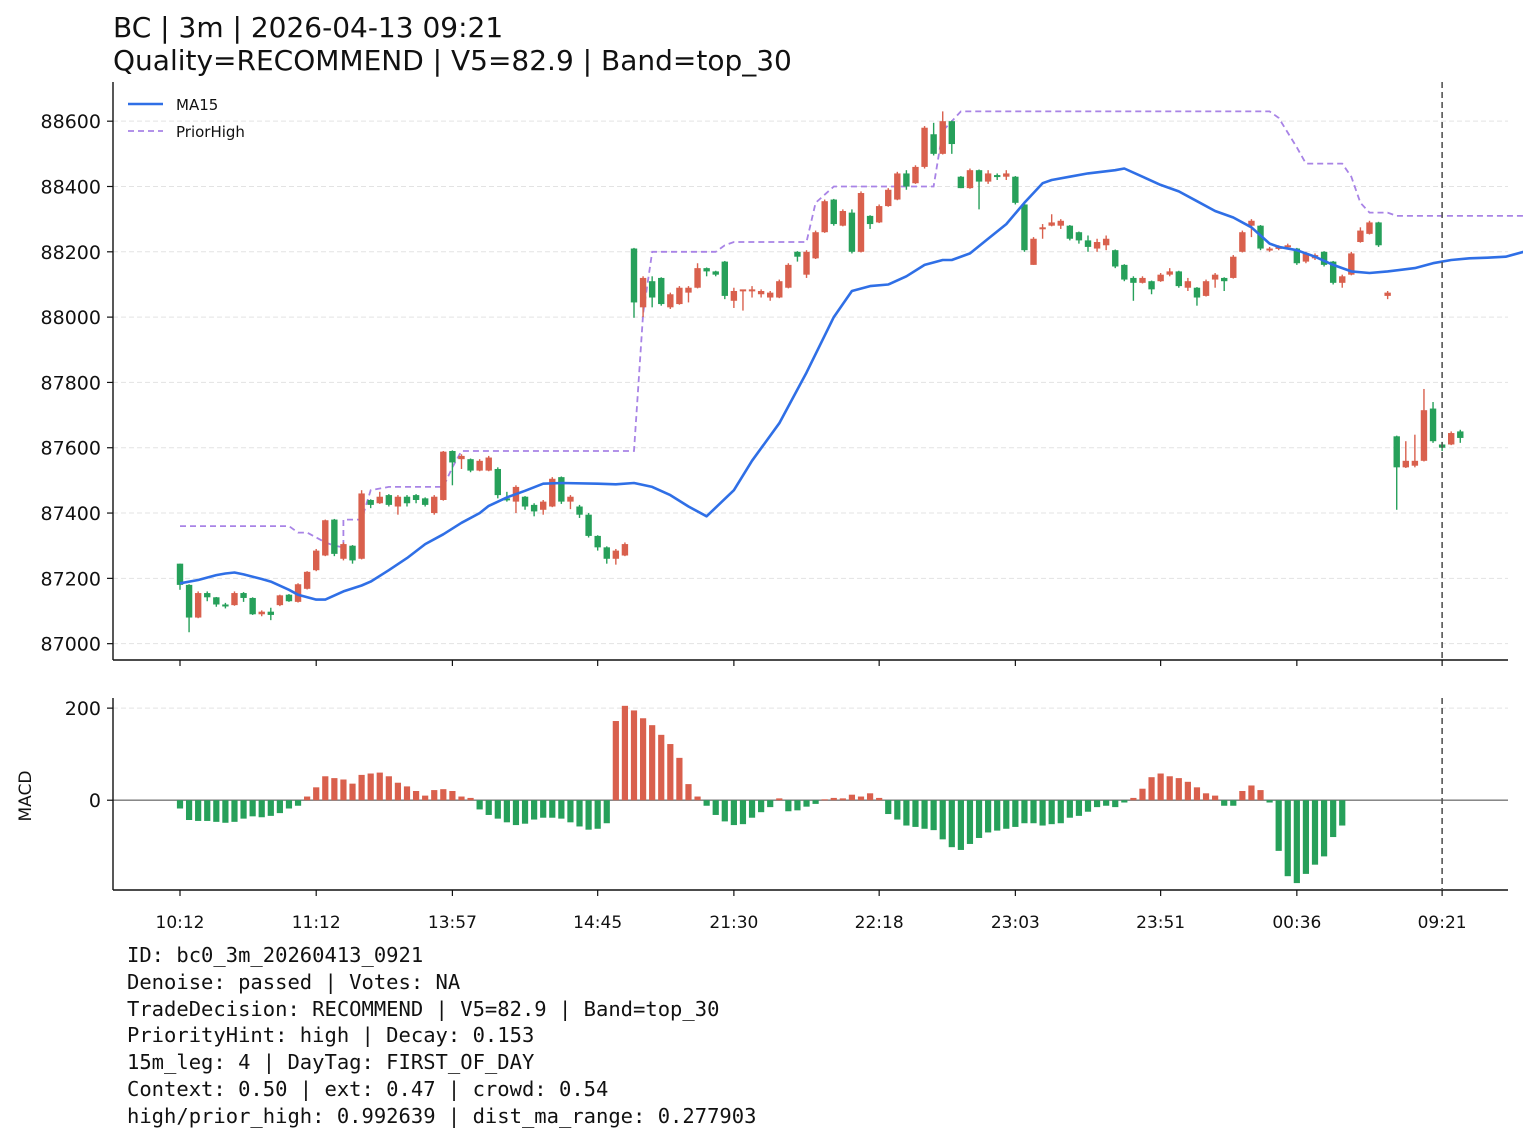  Describe the element at coordinates (71, 579) in the screenshot. I see `price-ytick-label: 87200` at that location.